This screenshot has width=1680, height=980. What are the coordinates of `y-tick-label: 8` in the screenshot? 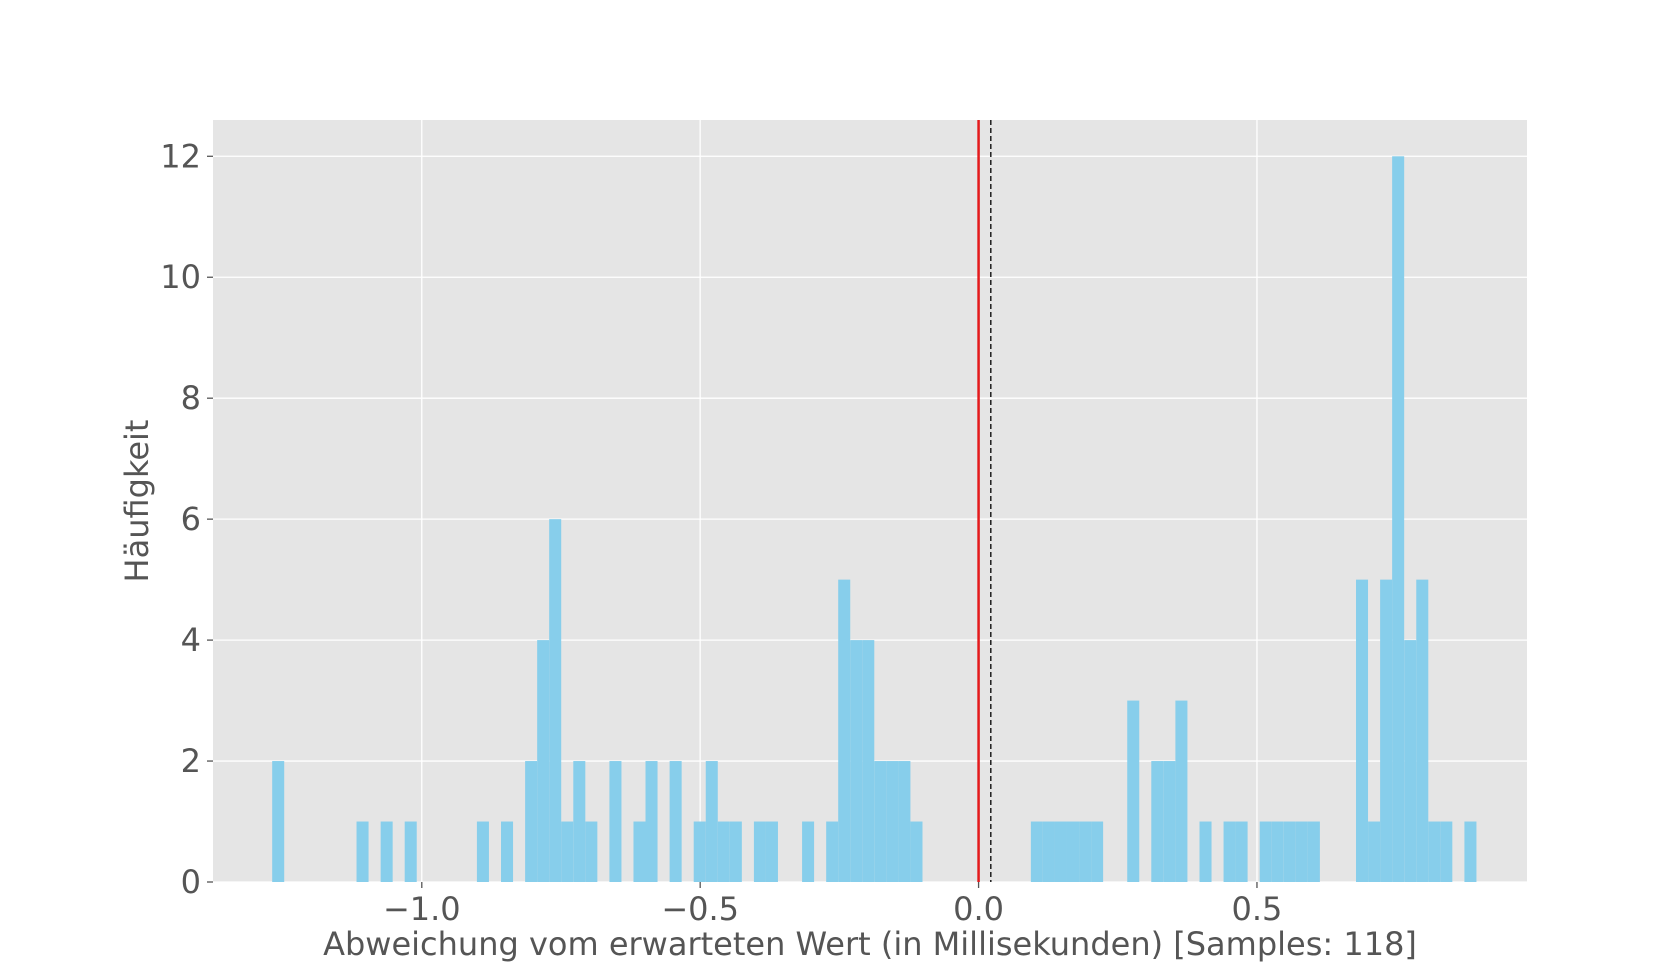 It's located at (191, 398).